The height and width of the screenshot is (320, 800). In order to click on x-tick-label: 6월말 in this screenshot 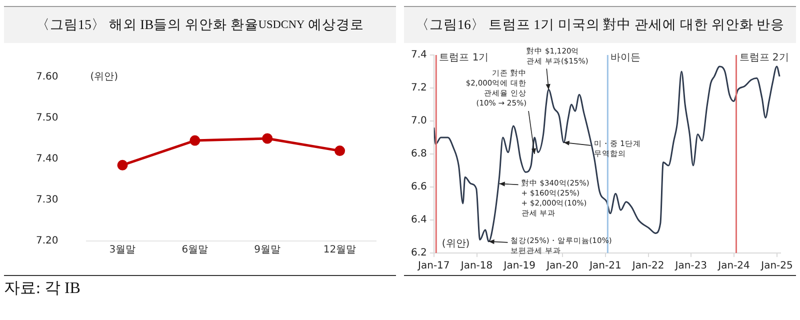, I will do `click(195, 250)`.